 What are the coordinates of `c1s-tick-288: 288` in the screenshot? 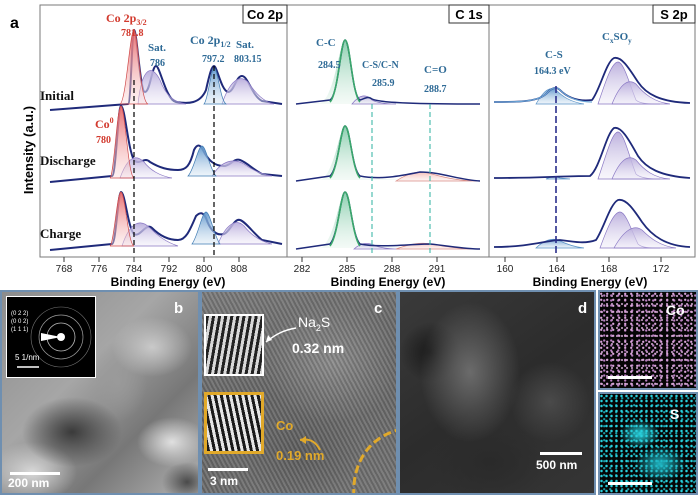 It's located at (392, 269).